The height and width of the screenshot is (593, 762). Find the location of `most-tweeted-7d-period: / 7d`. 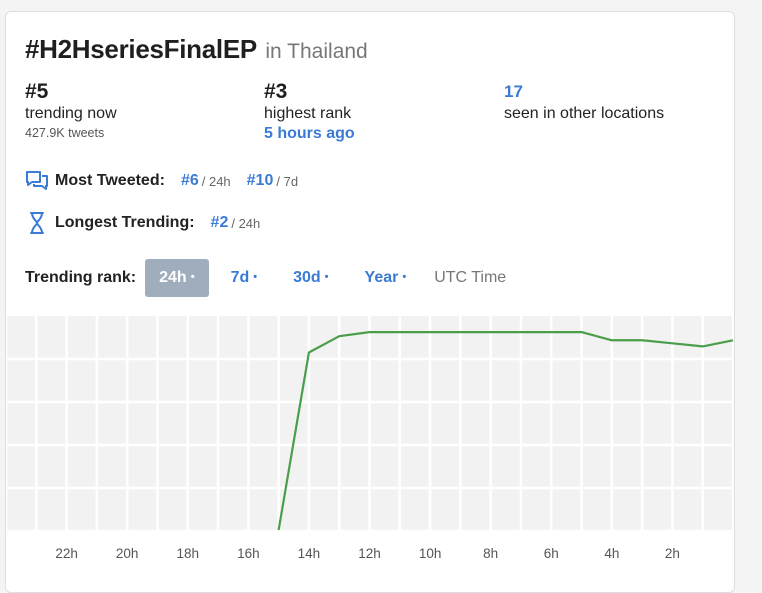

most-tweeted-7d-period: / 7d is located at coordinates (287, 181).